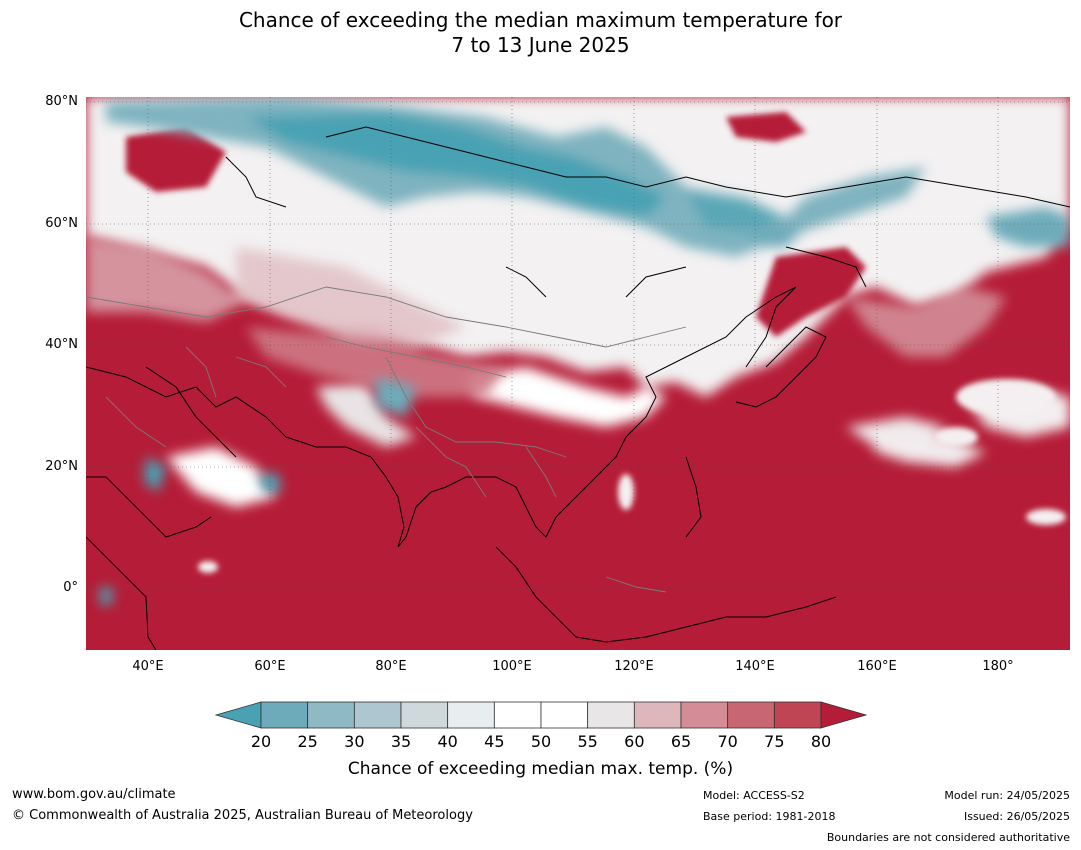 This screenshot has width=1081, height=850. What do you see at coordinates (998, 666) in the screenshot?
I see `lon-label-180: 180°` at bounding box center [998, 666].